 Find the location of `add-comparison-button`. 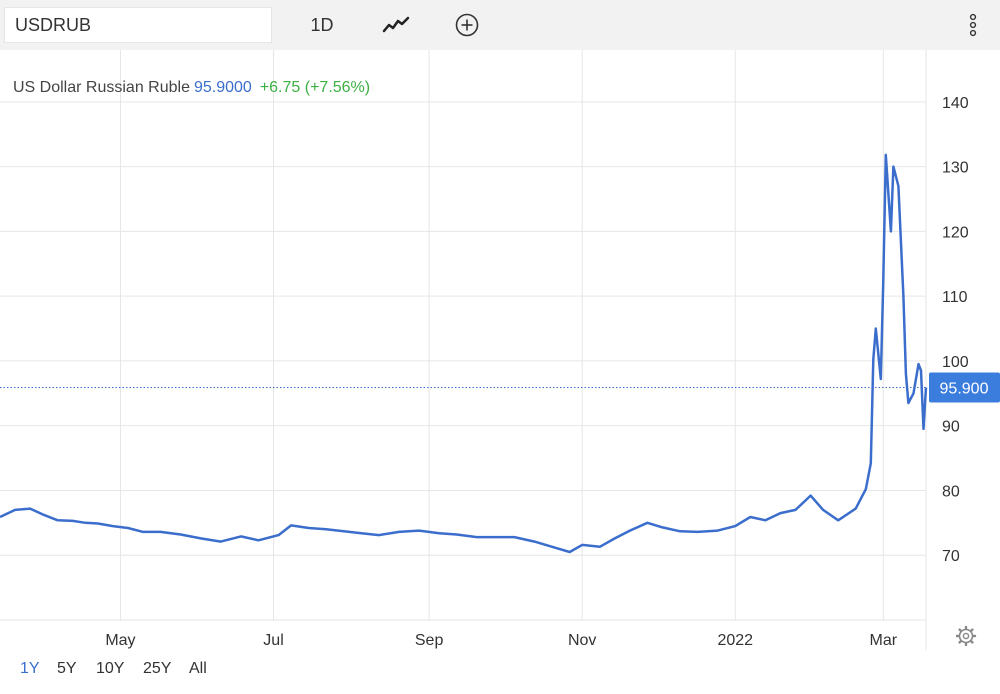

add-comparison-button is located at coordinates (467, 25).